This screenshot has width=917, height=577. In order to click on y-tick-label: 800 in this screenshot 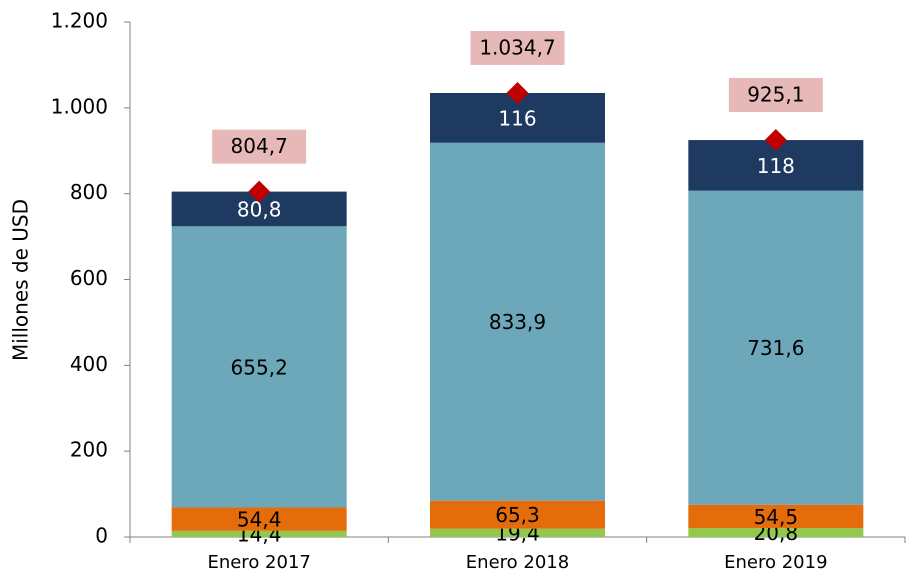, I will do `click(89, 192)`.